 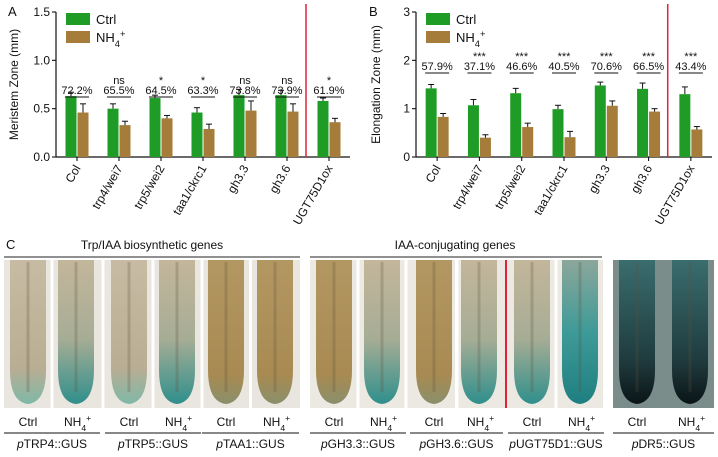 I want to click on percentage-label: 72.2%, so click(x=76, y=91).